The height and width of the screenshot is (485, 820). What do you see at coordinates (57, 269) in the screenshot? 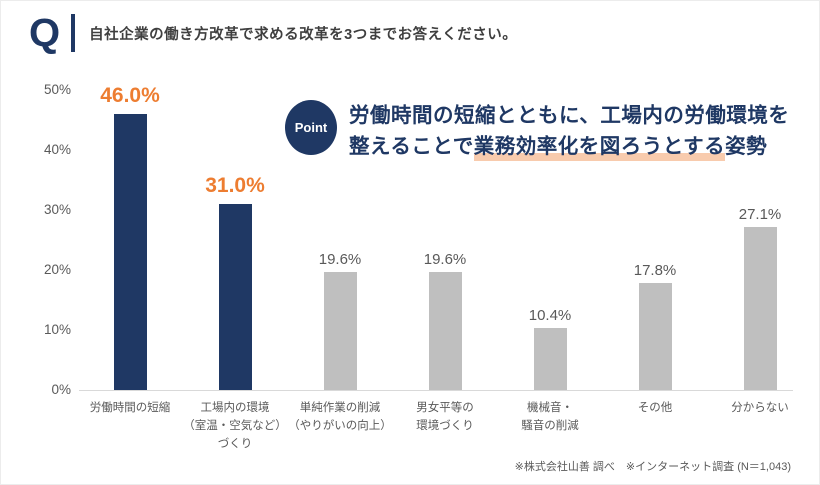
I see `y-axis-tick-20%: 20%` at bounding box center [57, 269].